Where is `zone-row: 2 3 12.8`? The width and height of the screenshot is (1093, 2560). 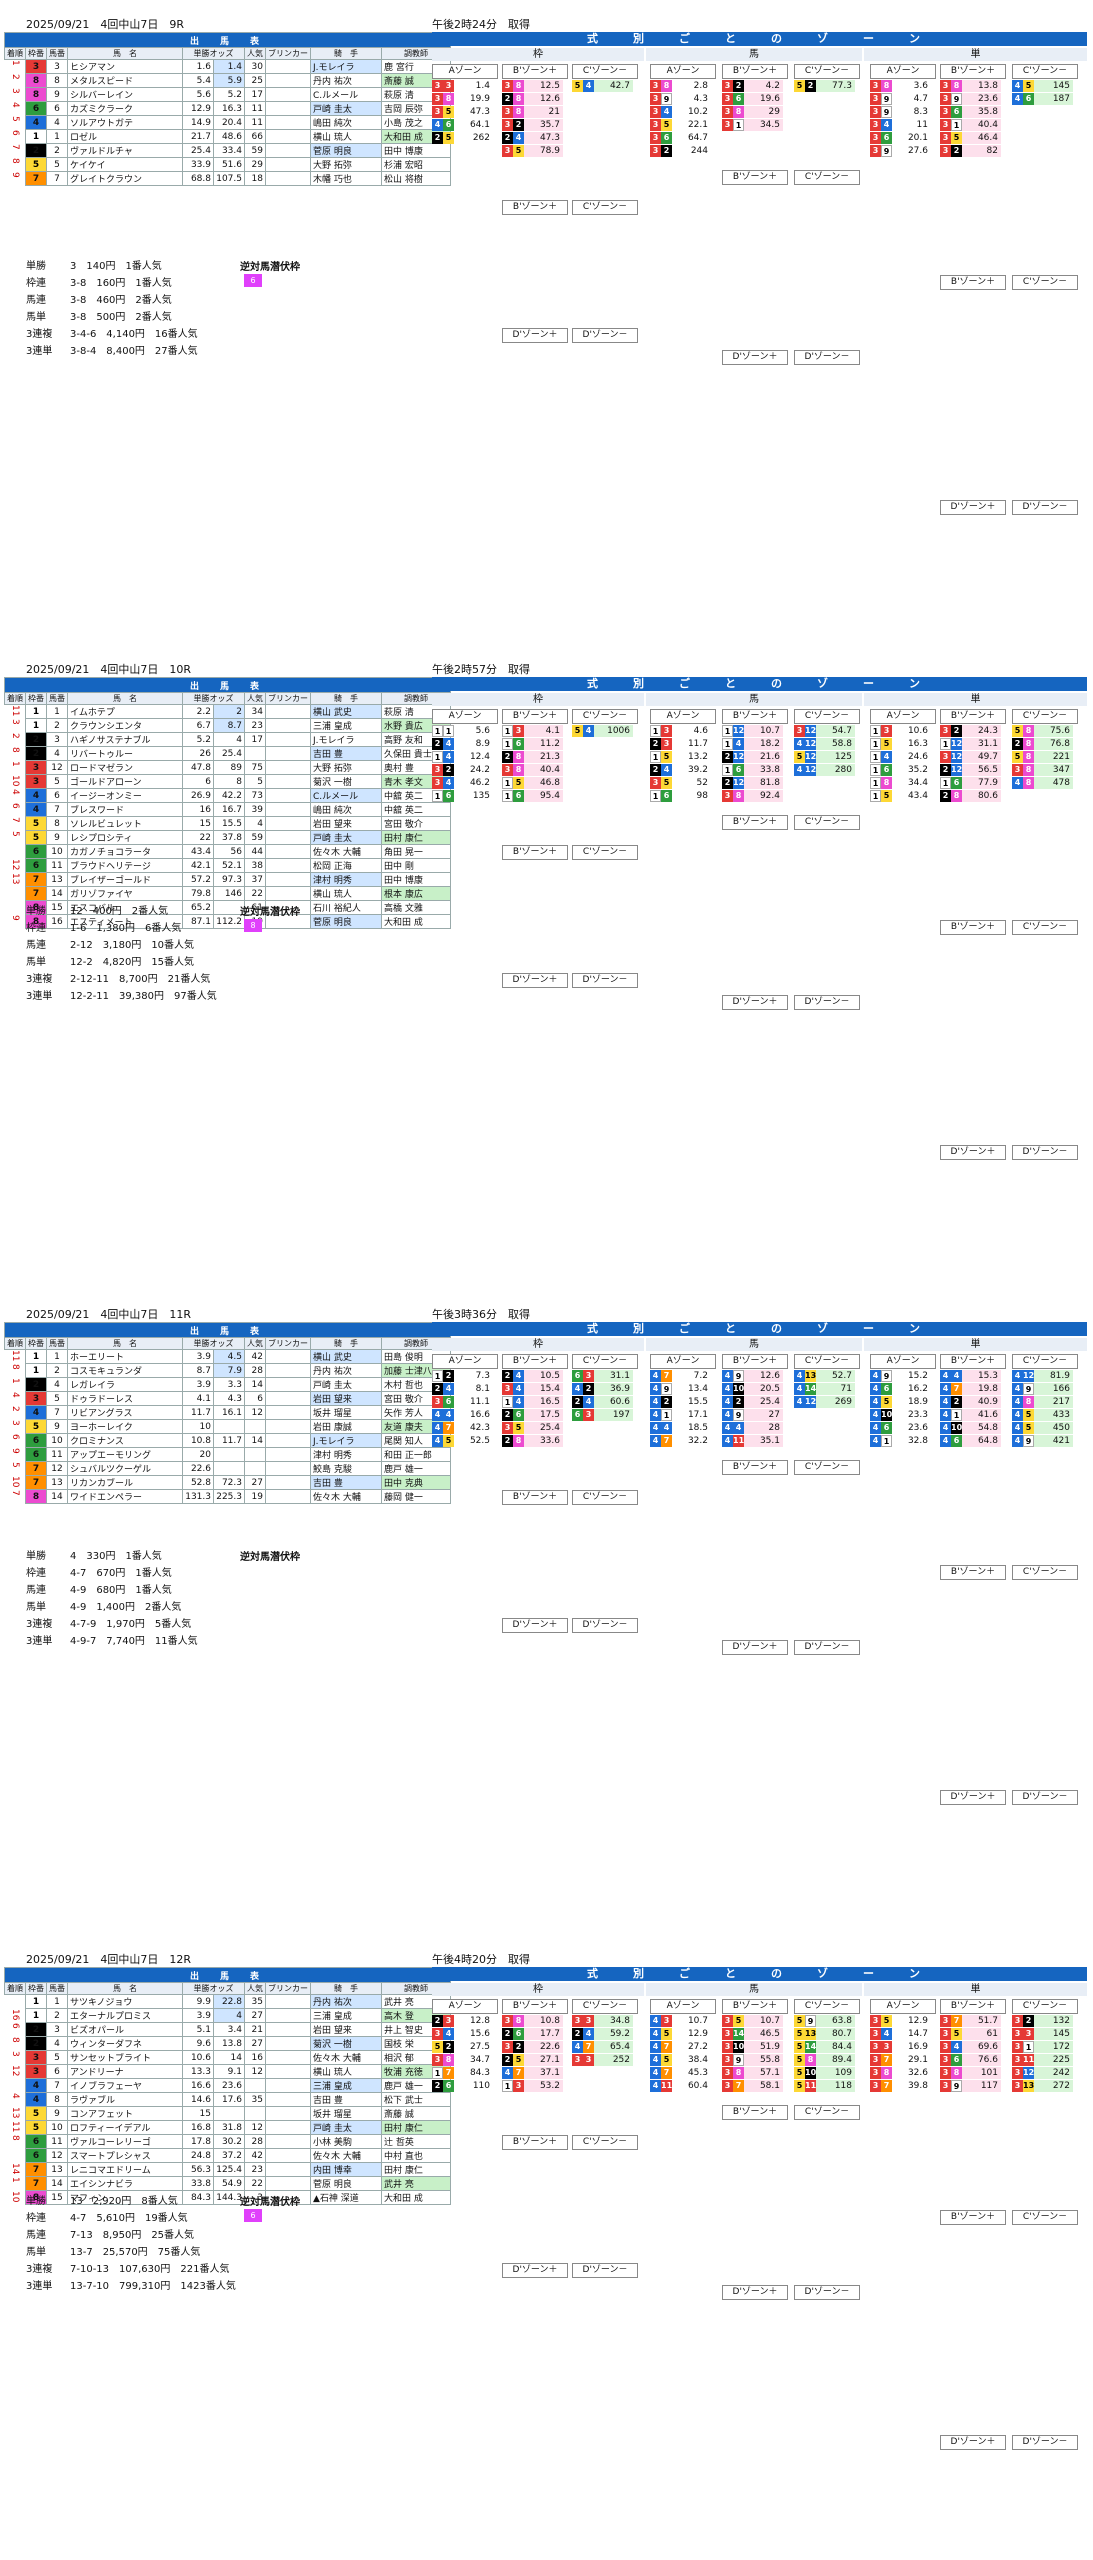
zone-row: 2 3 12.8 is located at coordinates (462, 2021).